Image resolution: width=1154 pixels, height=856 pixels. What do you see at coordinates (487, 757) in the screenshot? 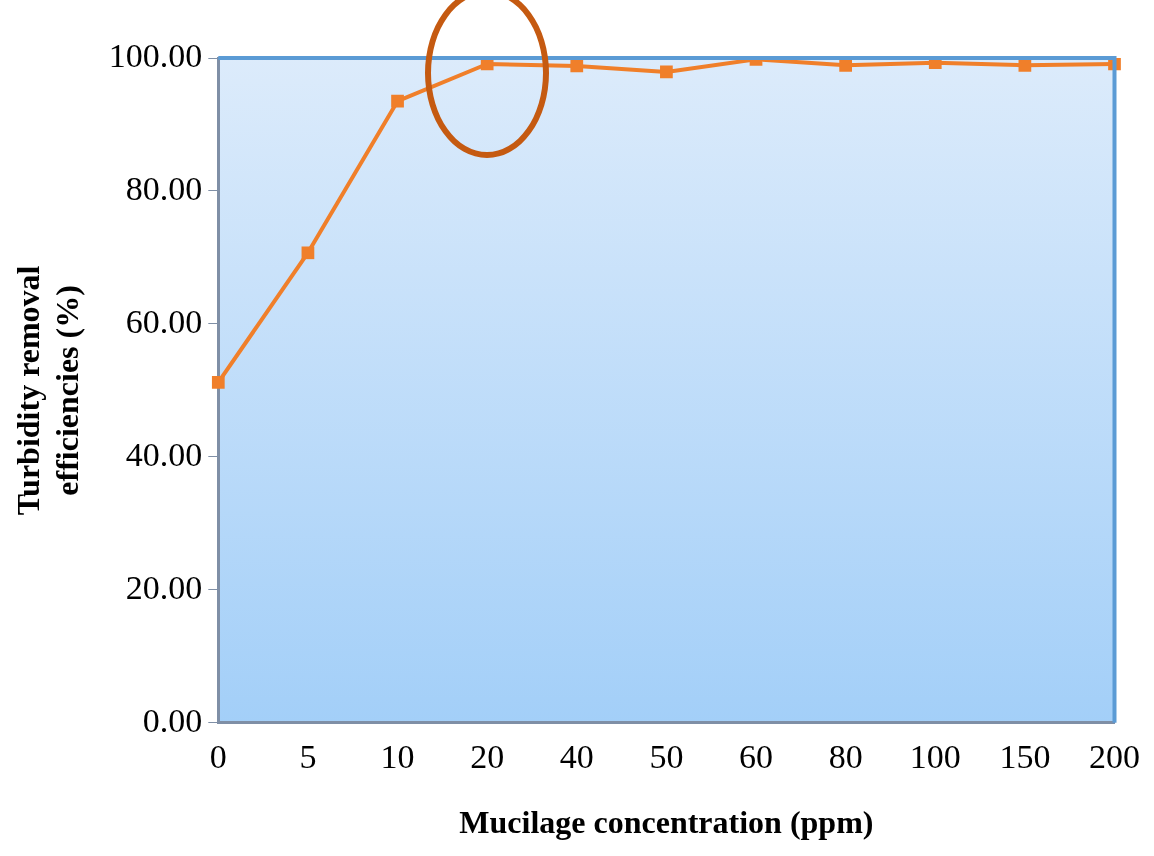
I see `x-tick-label: 20` at bounding box center [487, 757].